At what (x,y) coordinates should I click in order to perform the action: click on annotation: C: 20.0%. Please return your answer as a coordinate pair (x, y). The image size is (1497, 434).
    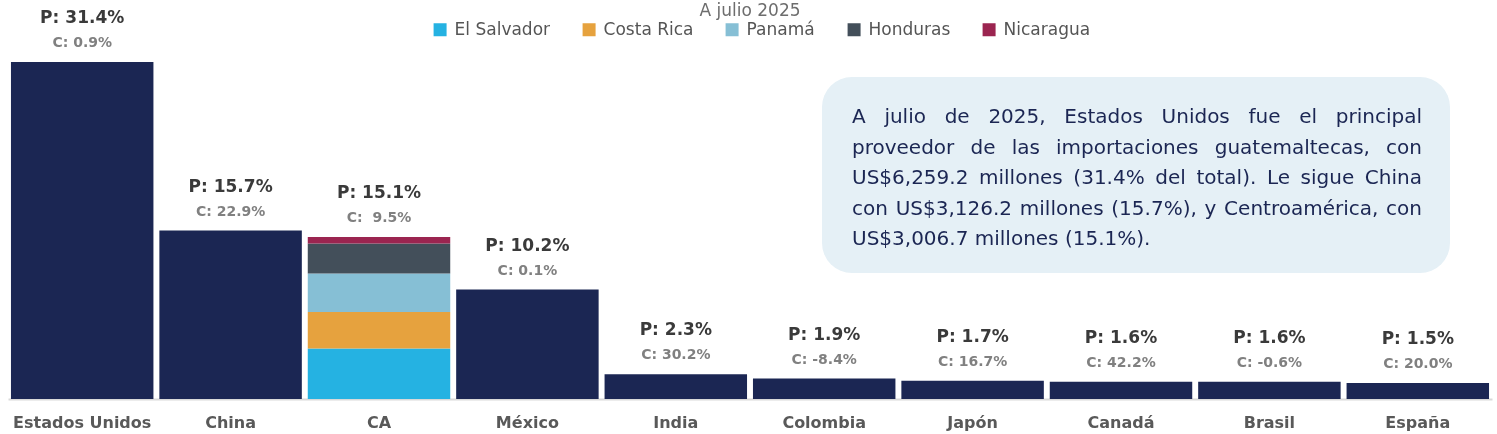
    Looking at the image, I should click on (1418, 362).